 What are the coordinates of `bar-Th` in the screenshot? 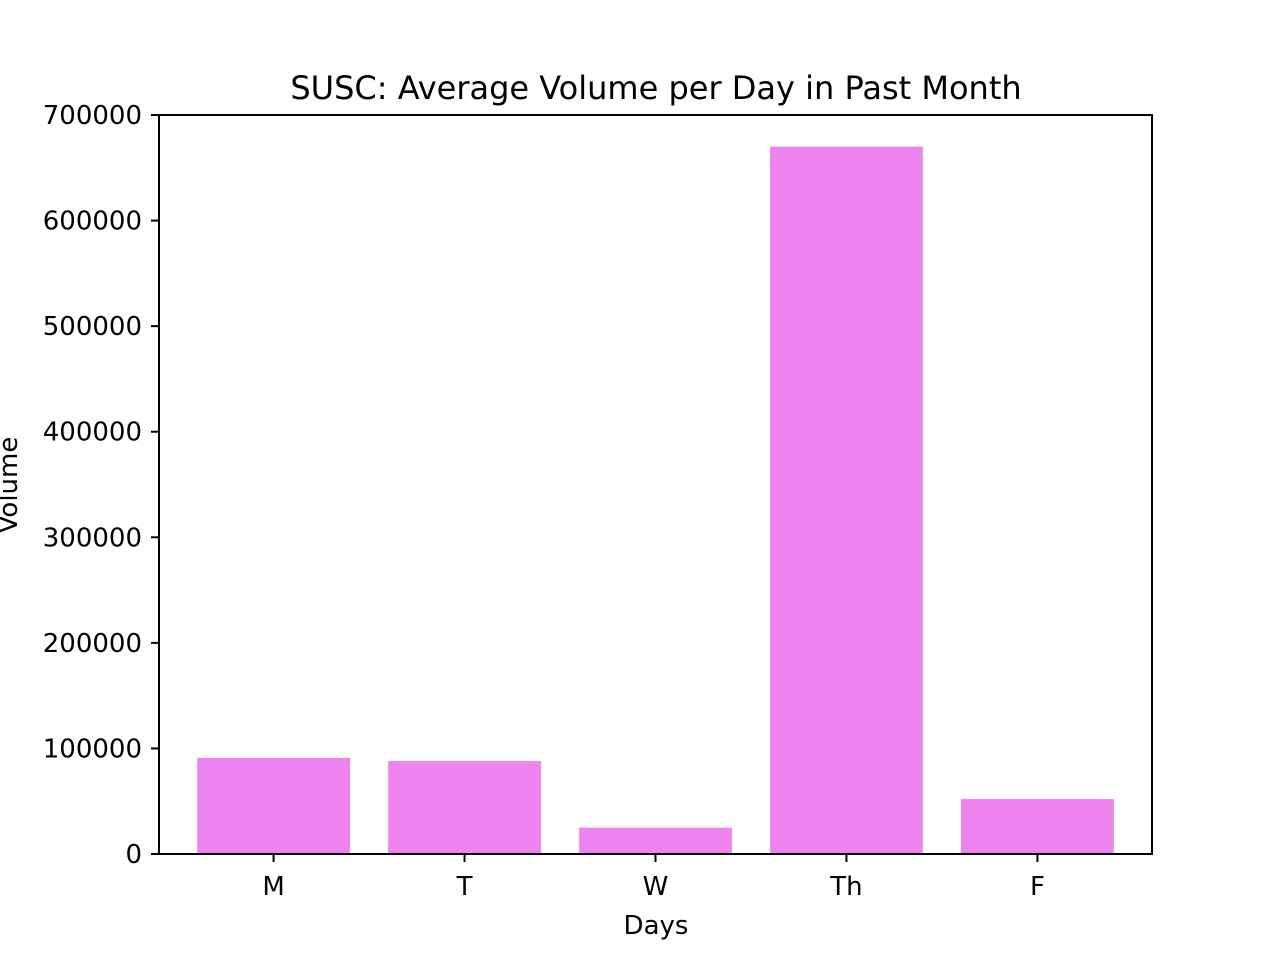 It's located at (846, 500).